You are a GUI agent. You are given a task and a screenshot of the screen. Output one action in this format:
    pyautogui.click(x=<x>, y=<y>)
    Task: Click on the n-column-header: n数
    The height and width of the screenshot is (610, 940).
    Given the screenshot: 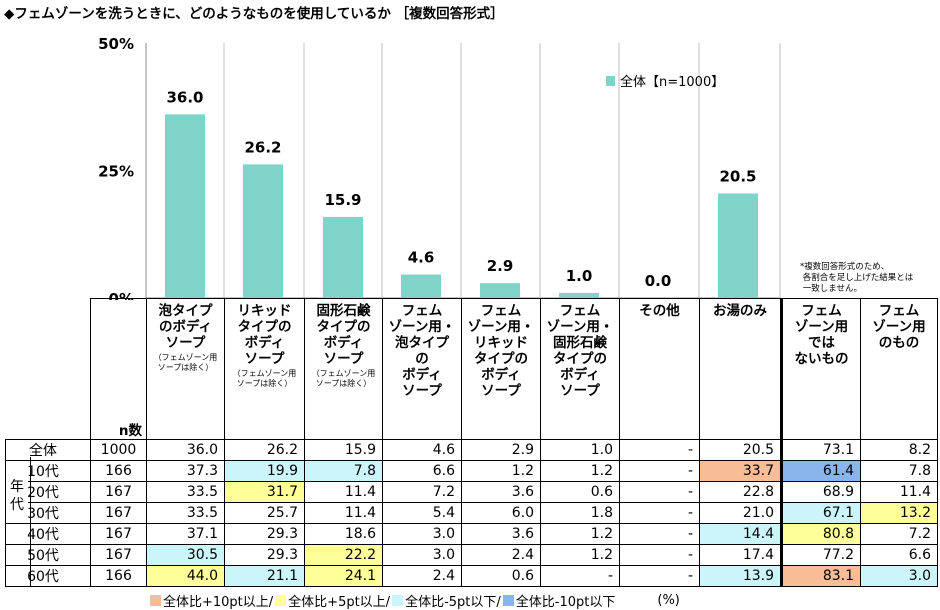 What is the action you would take?
    pyautogui.click(x=118, y=369)
    